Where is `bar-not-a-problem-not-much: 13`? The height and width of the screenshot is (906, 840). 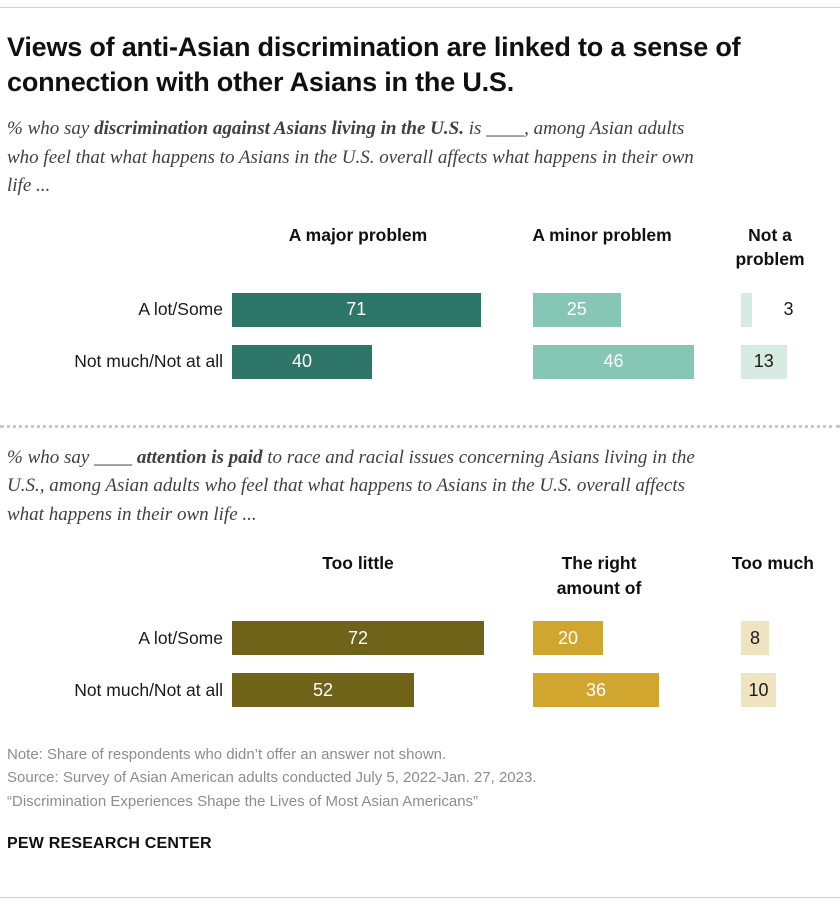
bar-not-a-problem-not-much: 13 is located at coordinates (764, 361).